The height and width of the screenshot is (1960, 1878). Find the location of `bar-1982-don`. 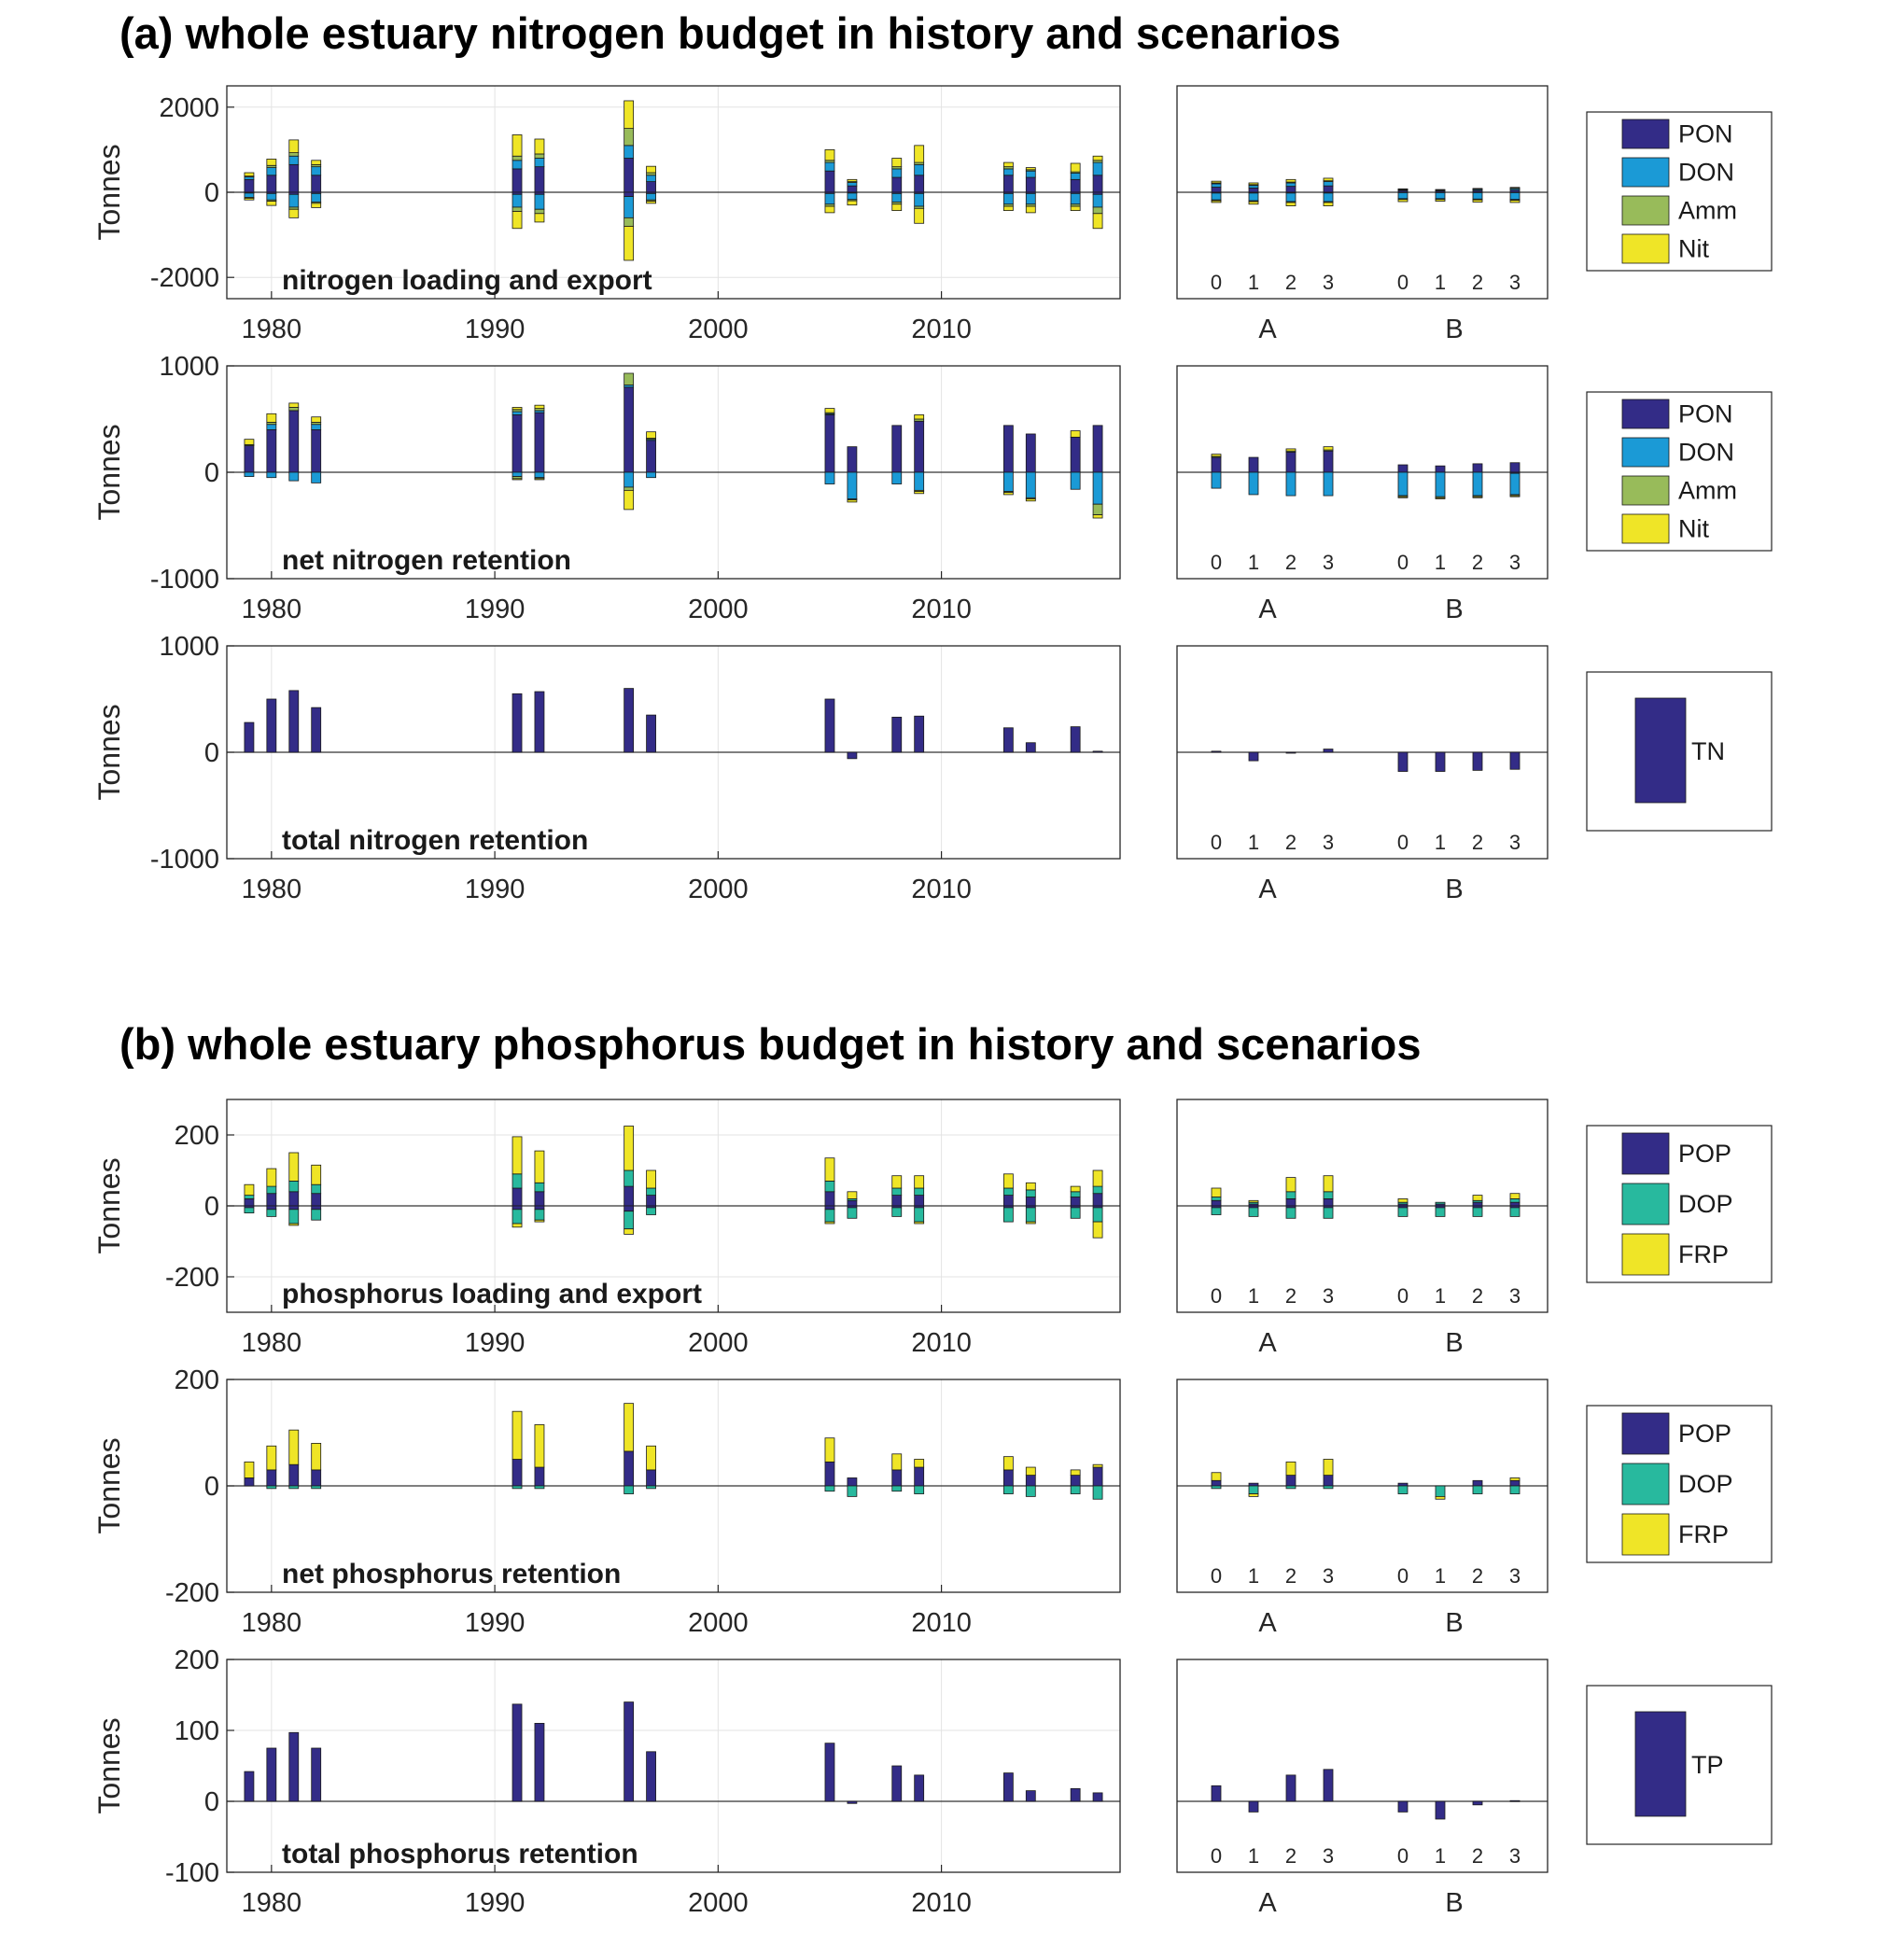

bar-1982-don is located at coordinates (316, 171).